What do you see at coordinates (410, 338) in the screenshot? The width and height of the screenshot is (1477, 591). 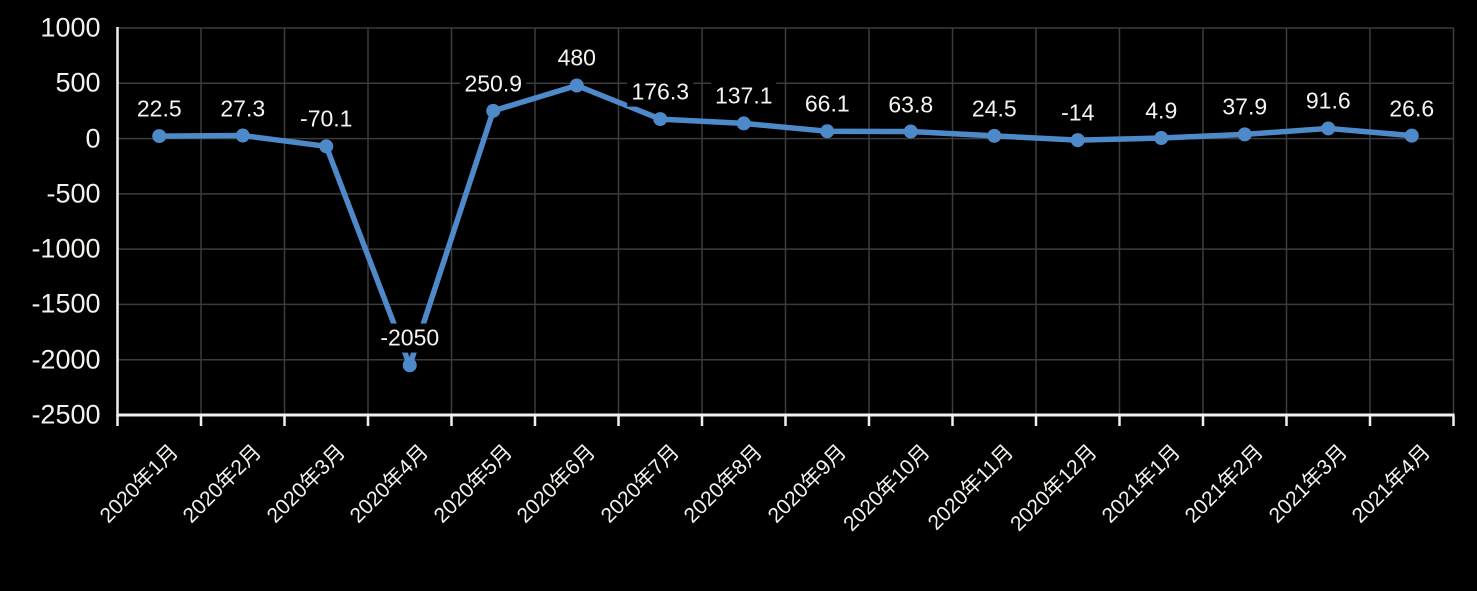 I see `data-label: -2050` at bounding box center [410, 338].